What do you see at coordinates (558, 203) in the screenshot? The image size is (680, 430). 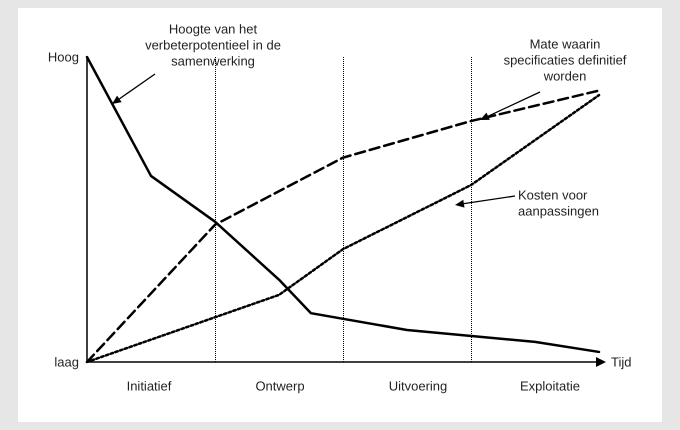 I see `annotation: Kosten voor aanpassingen` at bounding box center [558, 203].